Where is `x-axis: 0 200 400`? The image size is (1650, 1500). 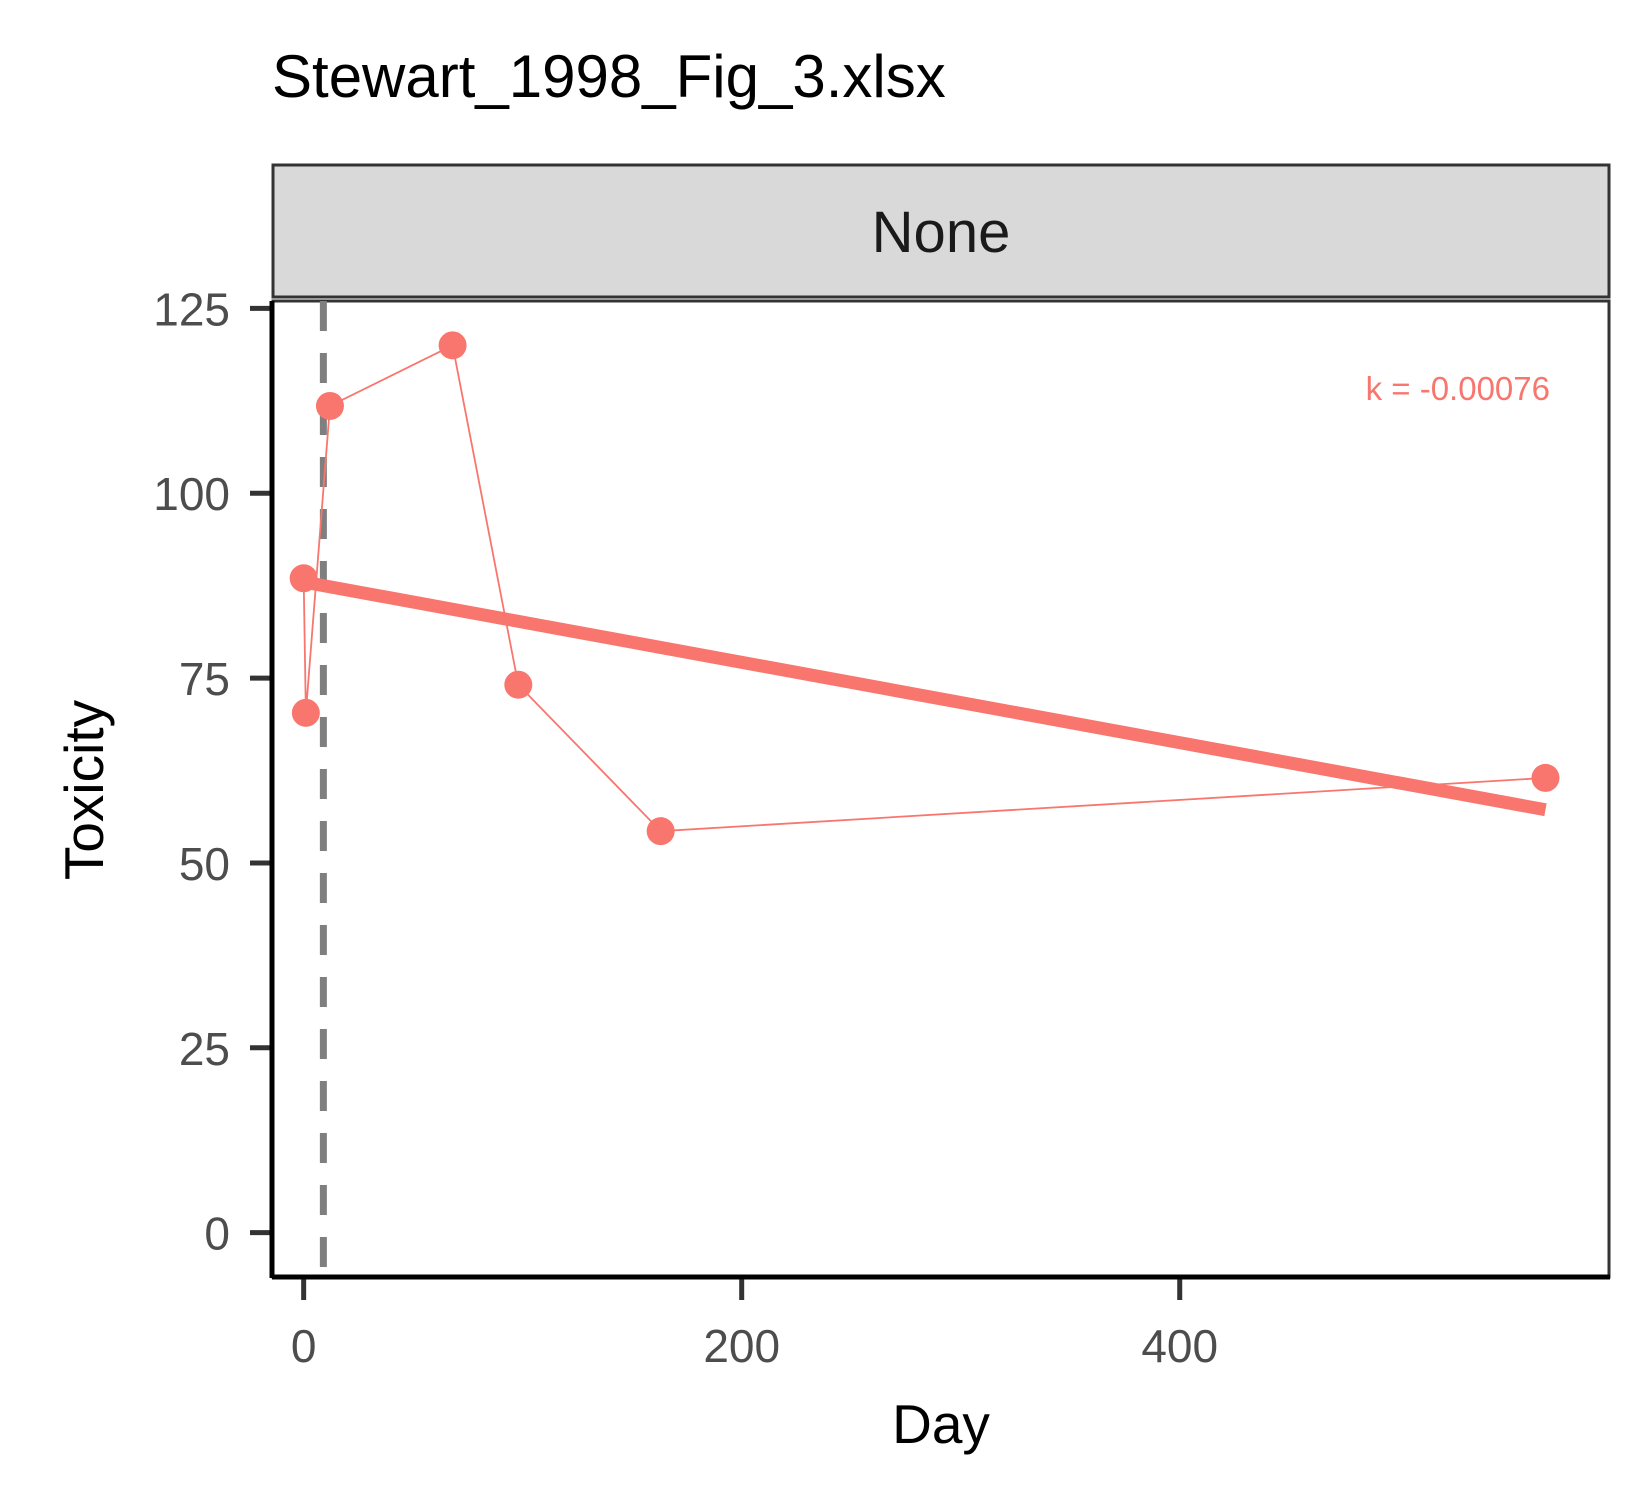
x-axis: 0 200 400 is located at coordinates (754, 1324).